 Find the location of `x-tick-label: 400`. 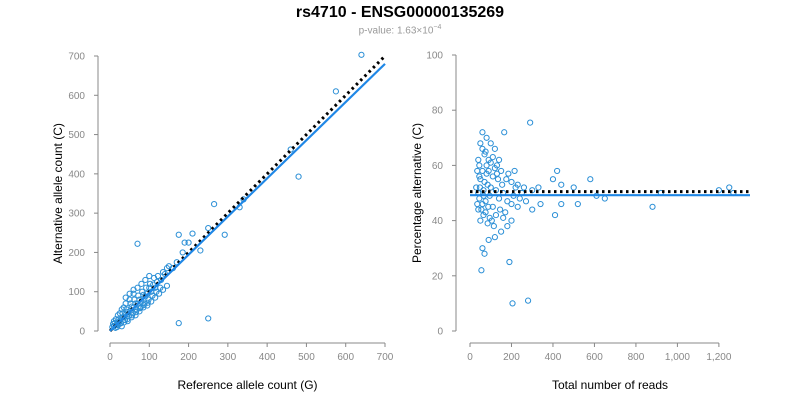

x-tick-label: 400 is located at coordinates (267, 357).